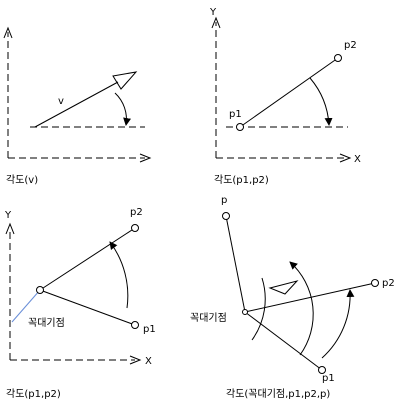 The image size is (403, 404). Describe the element at coordinates (283, 287) in the screenshot. I see `direction-head` at that location.